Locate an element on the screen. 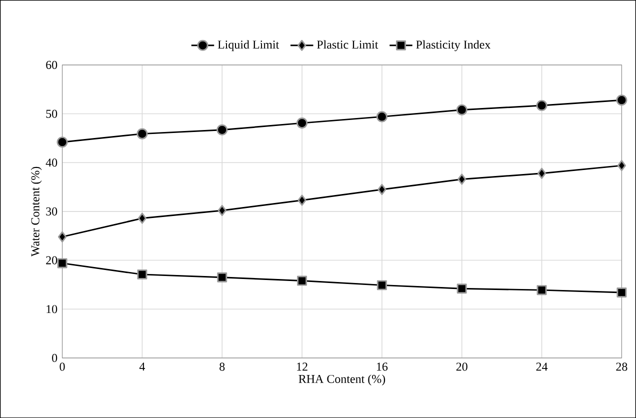 This screenshot has width=636, height=418. y-tick-label: 20 is located at coordinates (52, 260).